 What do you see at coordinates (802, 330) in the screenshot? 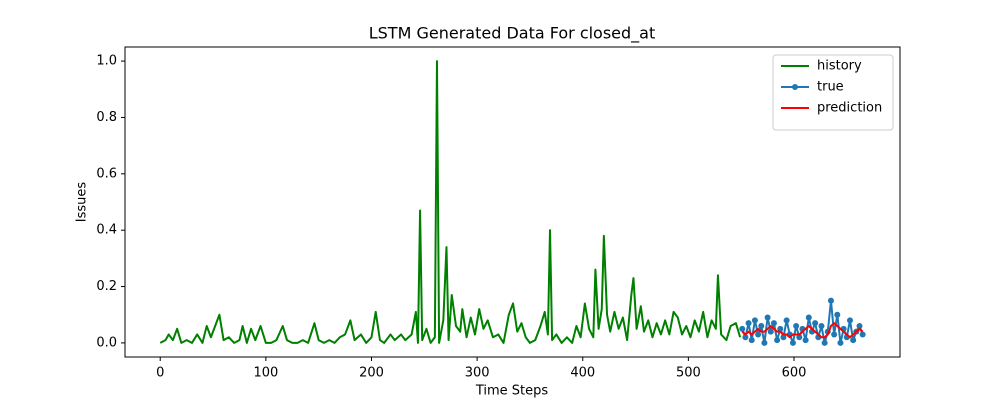
I see `series-line` at bounding box center [802, 330].